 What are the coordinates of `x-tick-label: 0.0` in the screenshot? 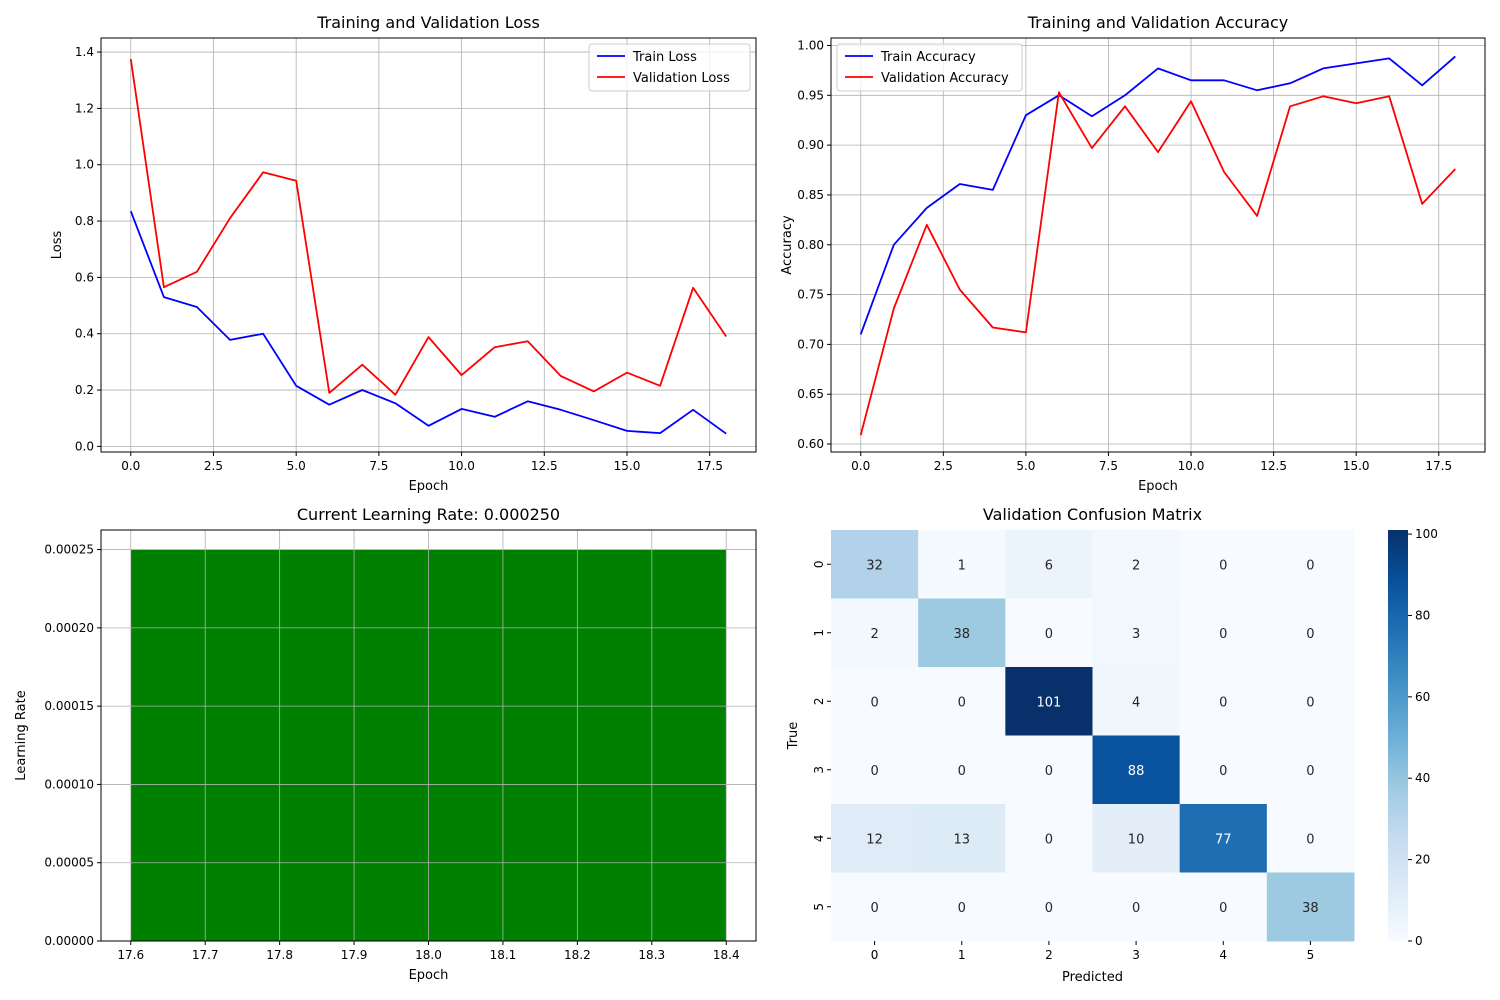 It's located at (860, 466).